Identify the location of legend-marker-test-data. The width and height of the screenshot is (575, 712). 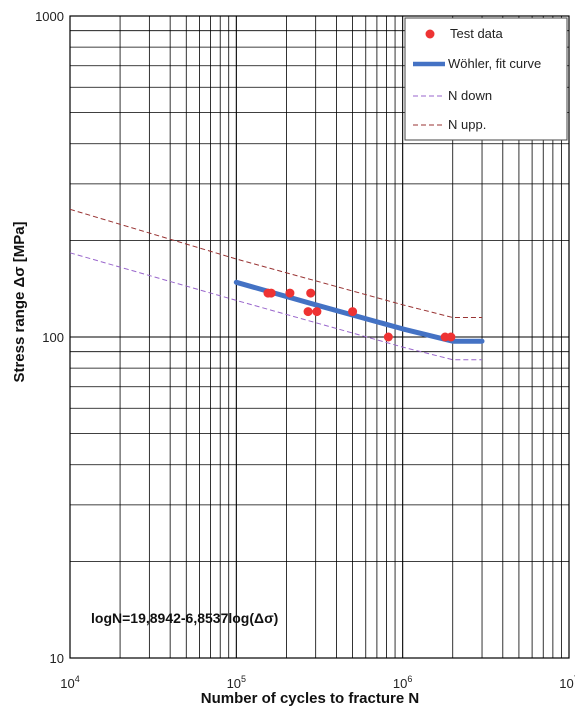
(430, 34).